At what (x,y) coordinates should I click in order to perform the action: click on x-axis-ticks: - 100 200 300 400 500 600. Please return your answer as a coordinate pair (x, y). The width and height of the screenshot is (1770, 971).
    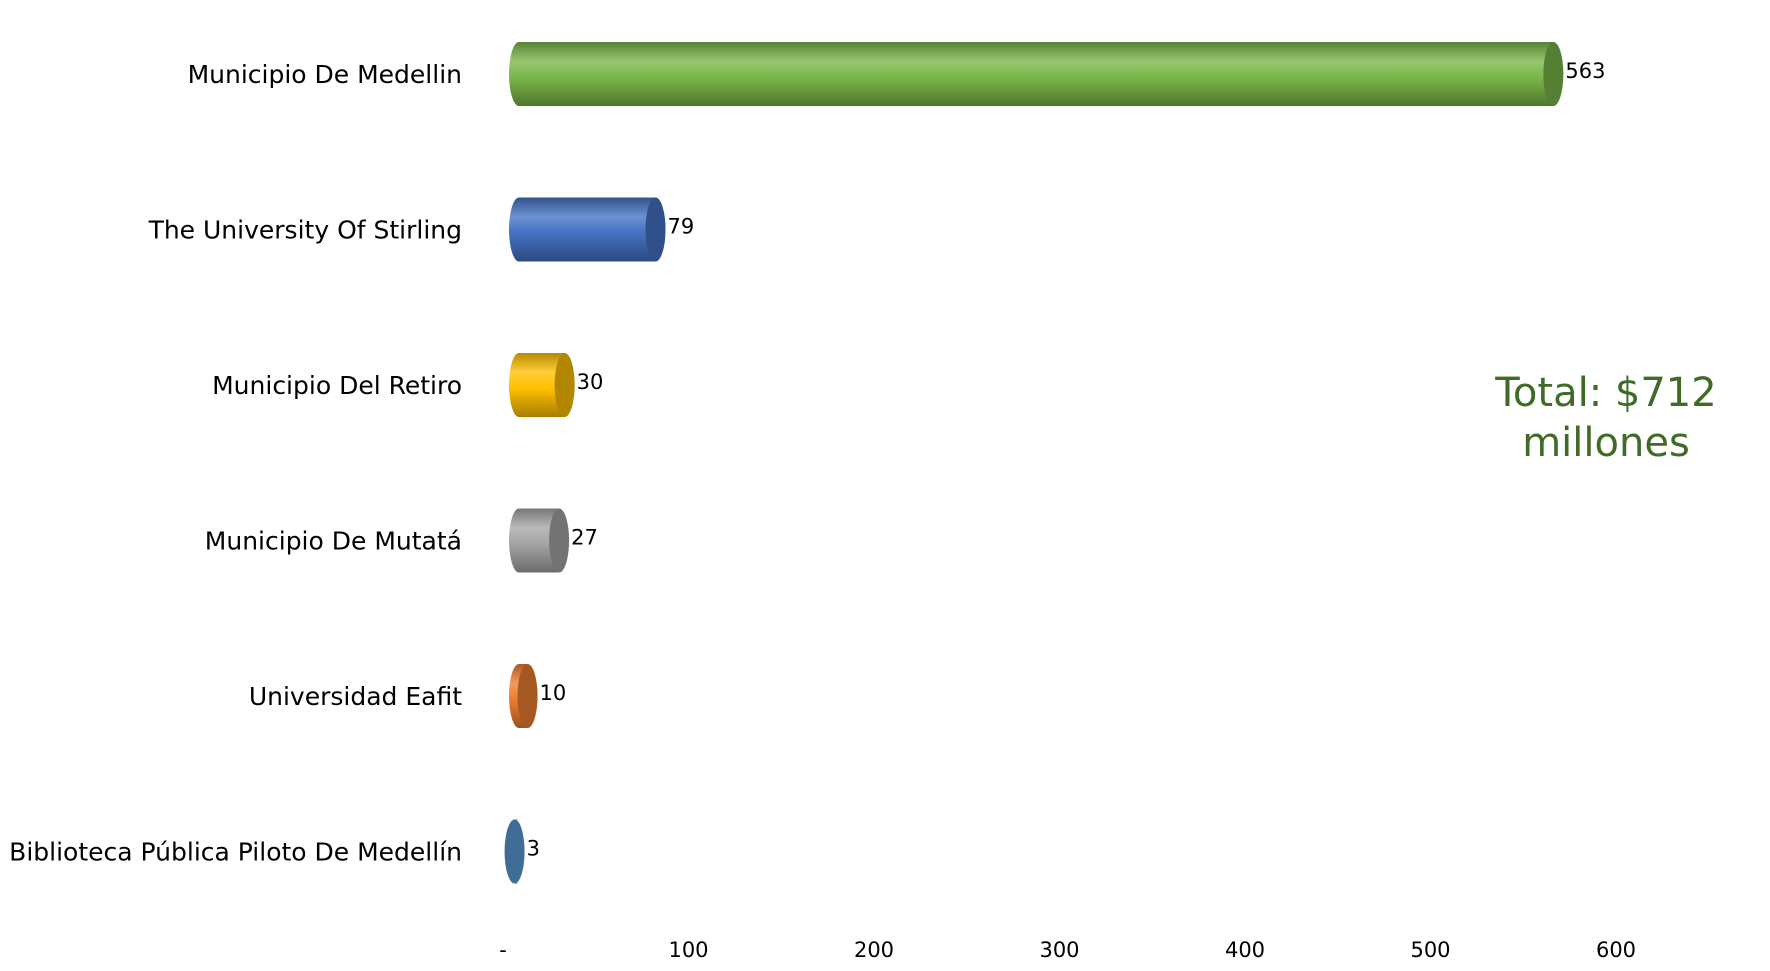
    Looking at the image, I should click on (1067, 950).